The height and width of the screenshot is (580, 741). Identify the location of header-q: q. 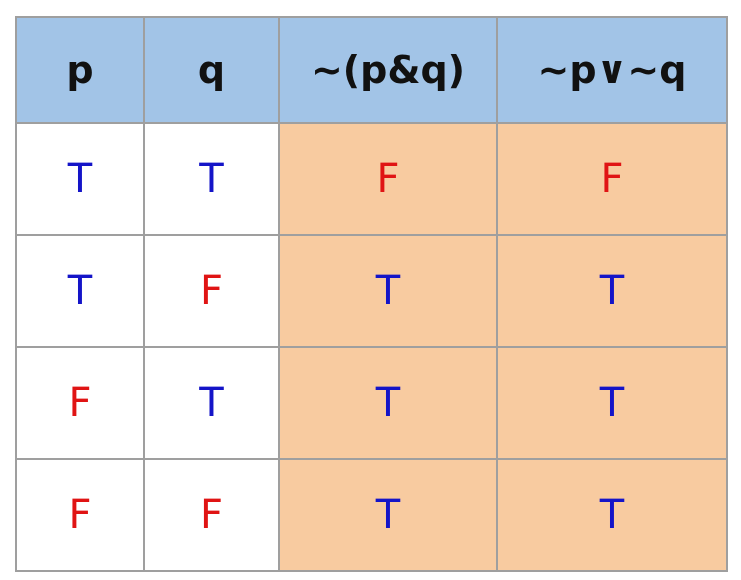
(211, 70).